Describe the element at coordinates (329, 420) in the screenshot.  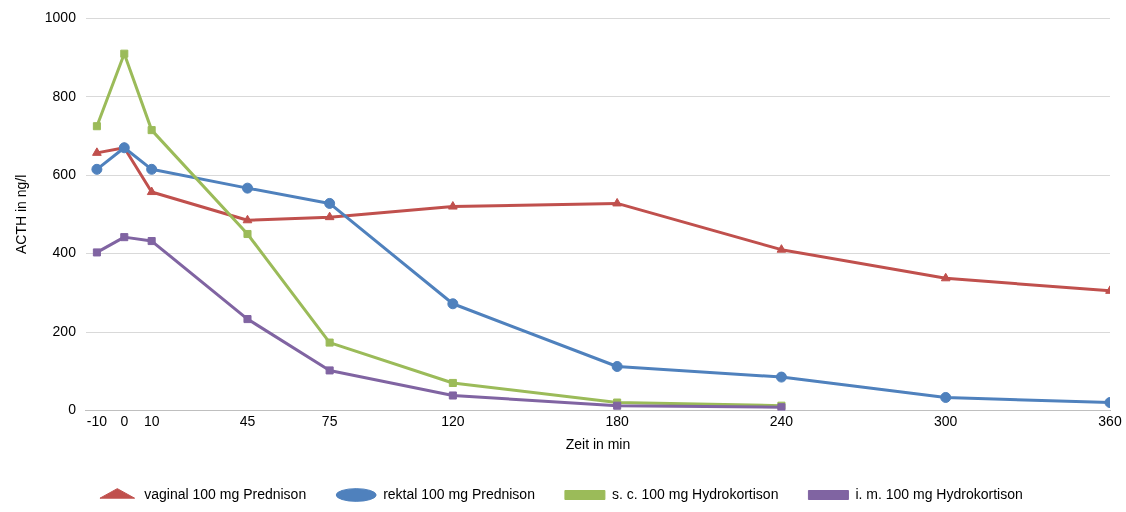
I see `x-tick-label: 75` at that location.